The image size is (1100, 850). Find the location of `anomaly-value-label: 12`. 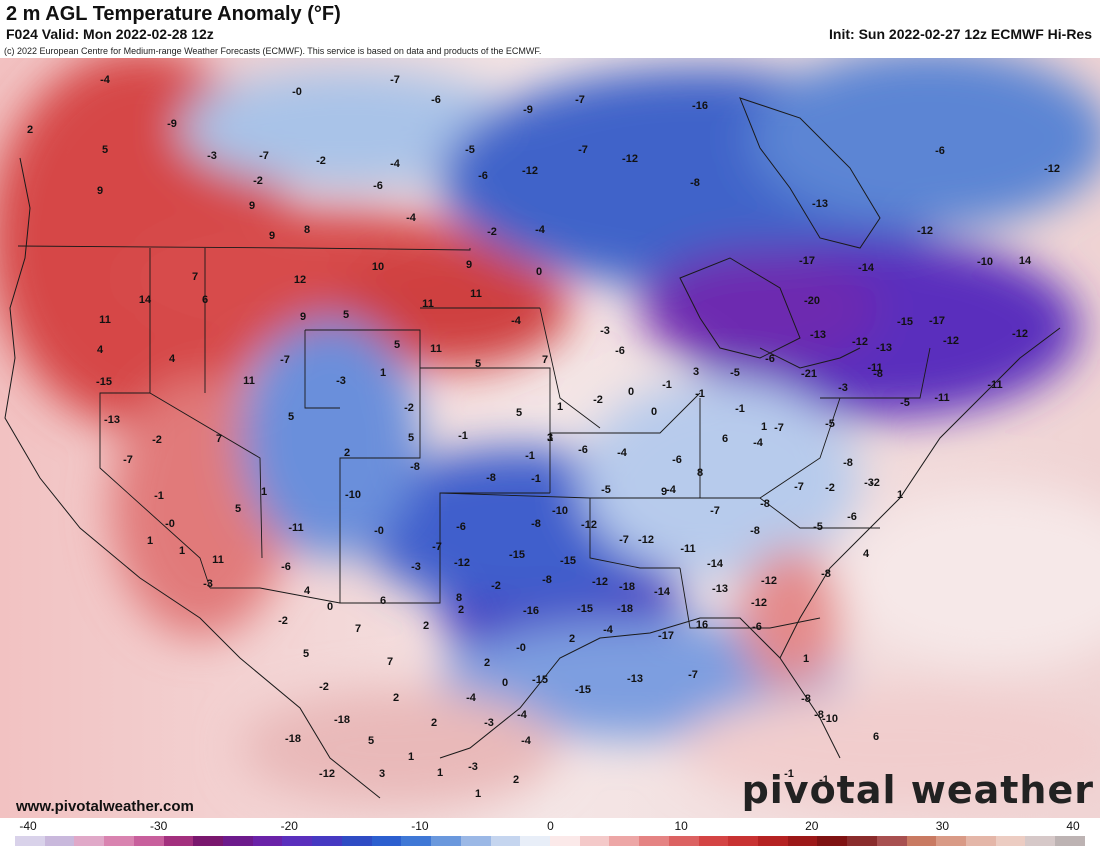

anomaly-value-label: 12 is located at coordinates (300, 280).